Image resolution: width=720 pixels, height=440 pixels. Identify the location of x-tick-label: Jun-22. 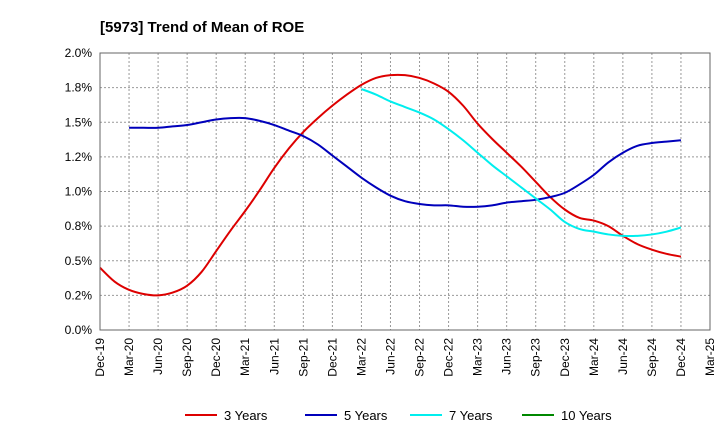
(390, 356).